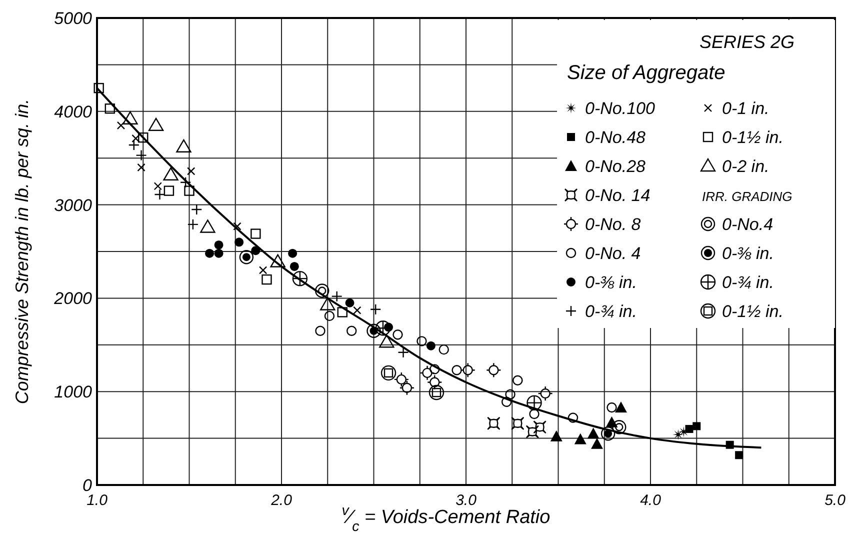  I want to click on legend-label: 0-No.28, so click(615, 166).